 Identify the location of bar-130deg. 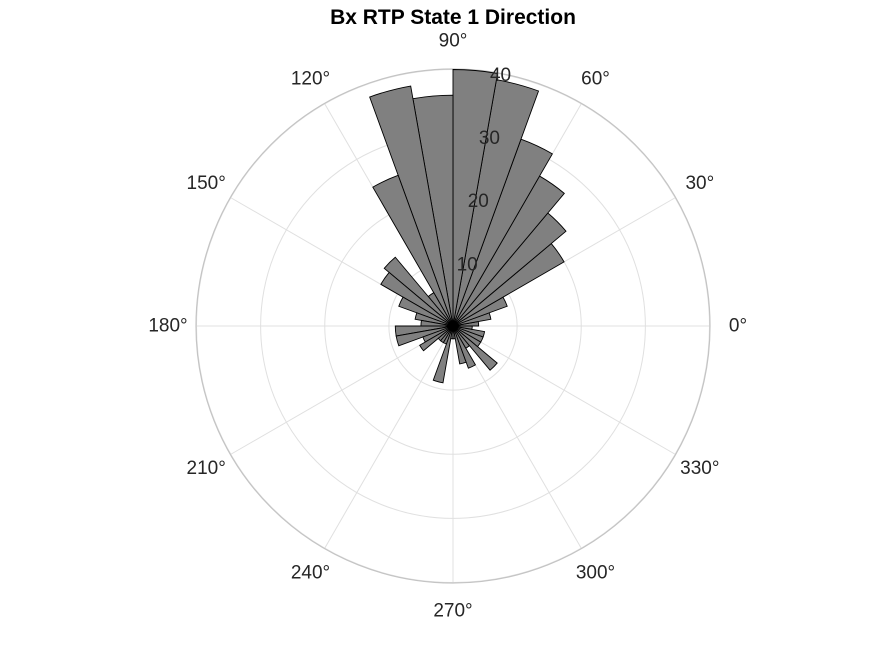
(418, 291).